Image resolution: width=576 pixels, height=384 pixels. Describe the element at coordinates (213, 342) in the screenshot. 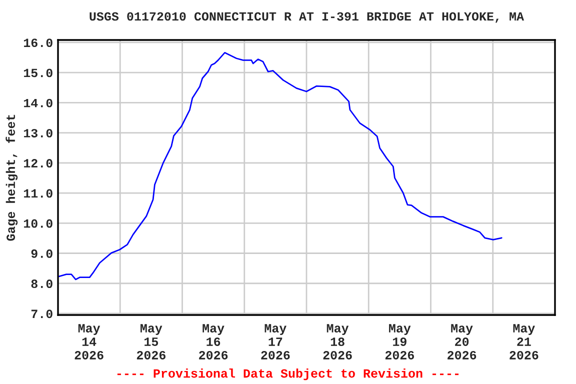

I see `x-tick-label: May 16 2026` at that location.